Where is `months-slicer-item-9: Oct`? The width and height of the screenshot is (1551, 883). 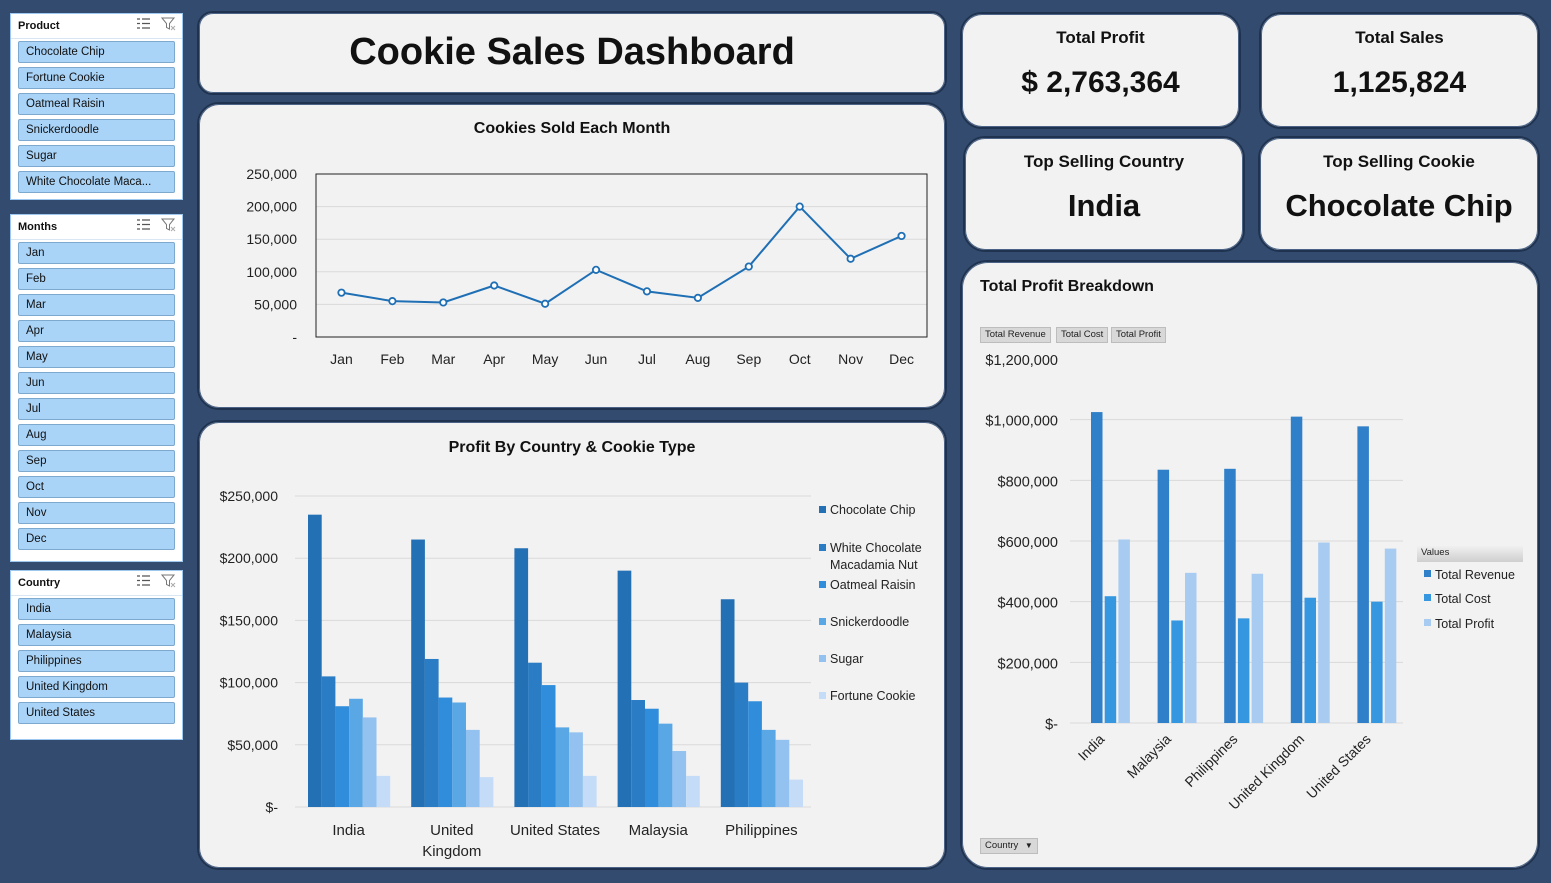 months-slicer-item-9: Oct is located at coordinates (96, 487).